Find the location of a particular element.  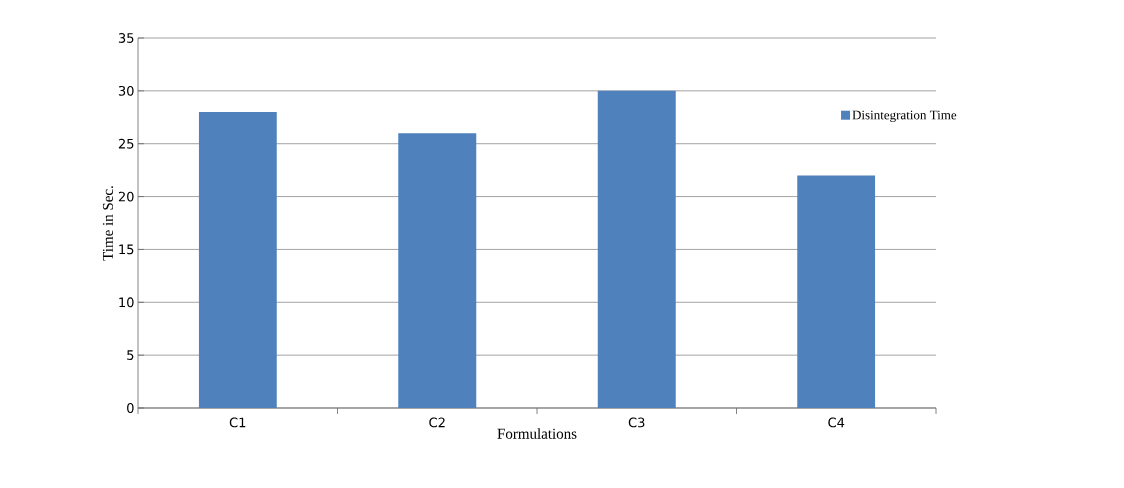

x-axis-title: Formulations is located at coordinates (537, 433).